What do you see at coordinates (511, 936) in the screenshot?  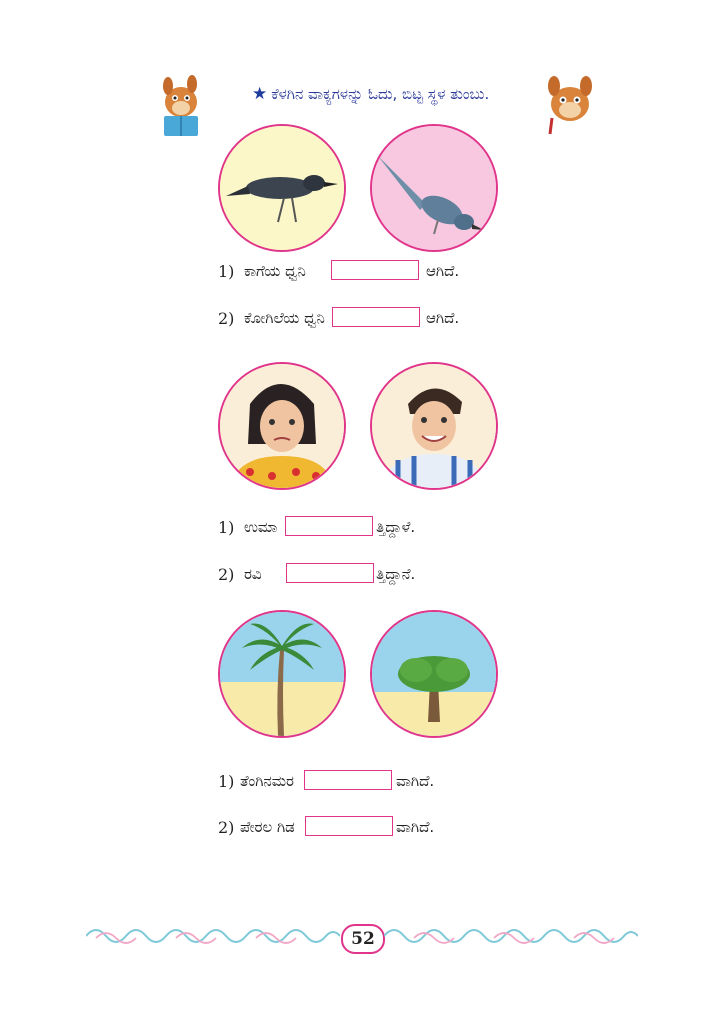 I see `ornamental-border-right` at bounding box center [511, 936].